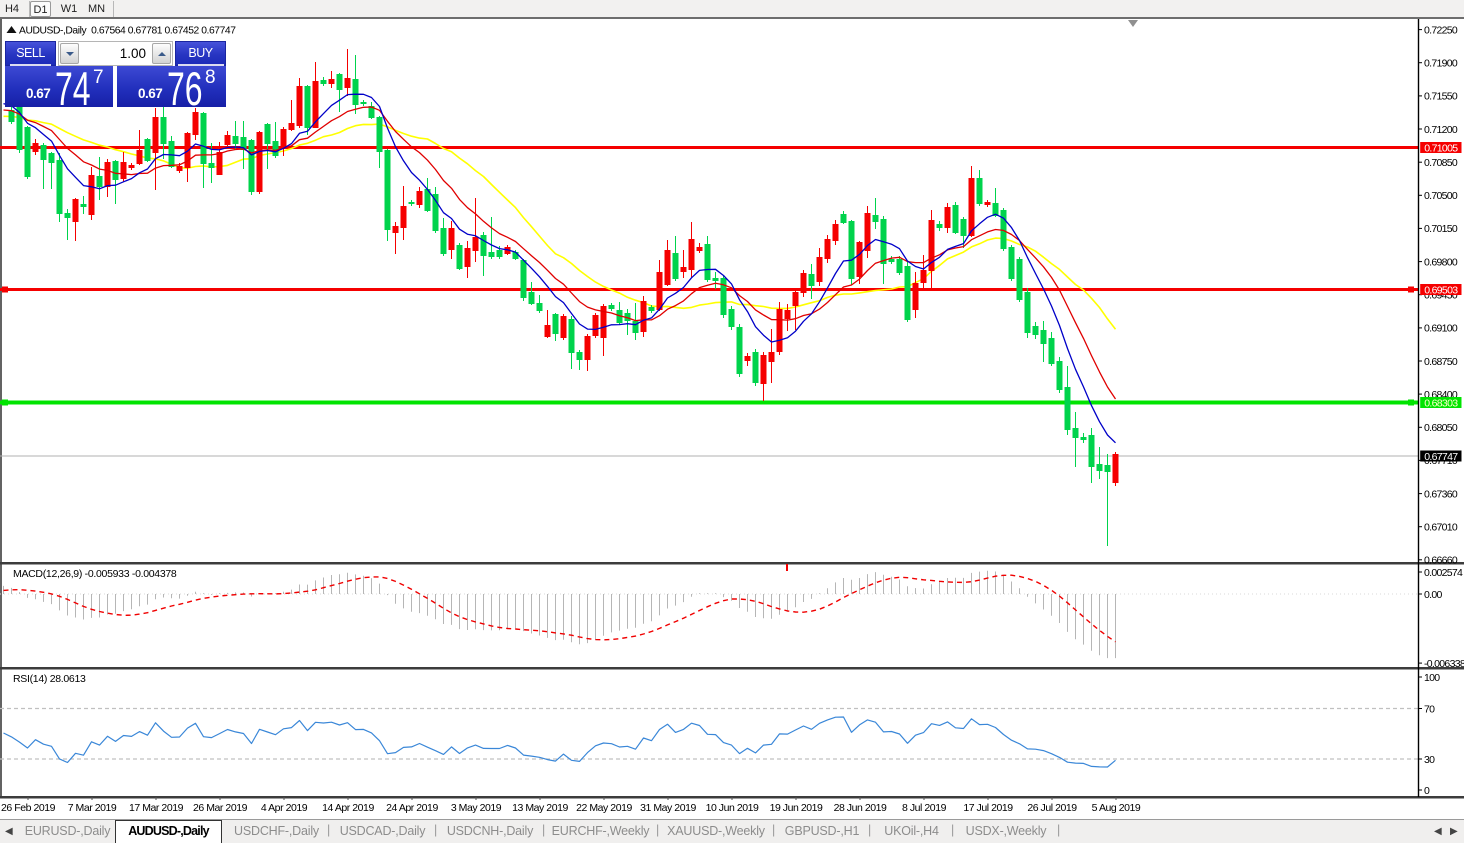 The image size is (1464, 843). I want to click on svg-text: 0.70150, so click(1441, 229).